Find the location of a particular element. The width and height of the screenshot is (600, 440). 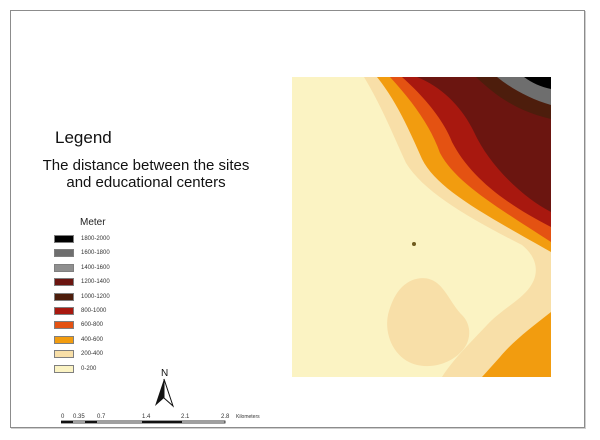

legend-item: 0-200 is located at coordinates (129, 370).